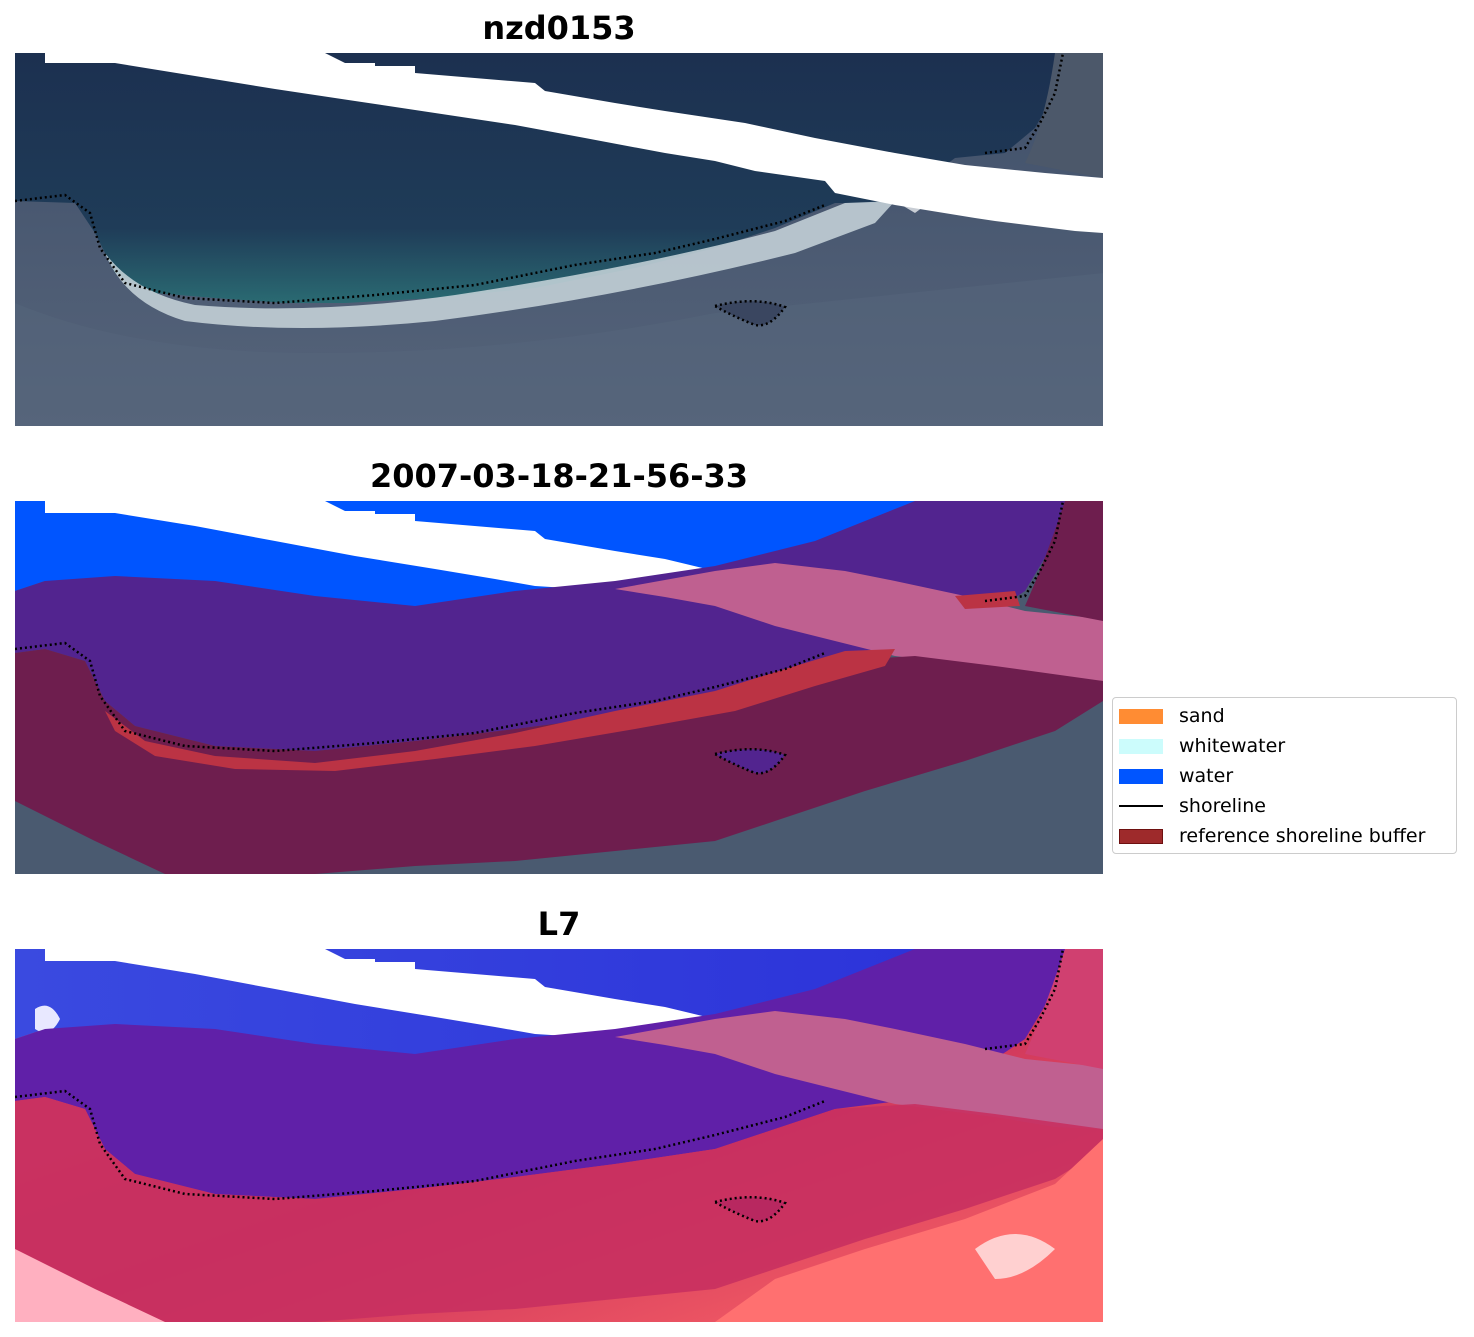 This screenshot has height=1337, width=1474. I want to click on legend-label-shoreline: shoreline, so click(1222, 806).